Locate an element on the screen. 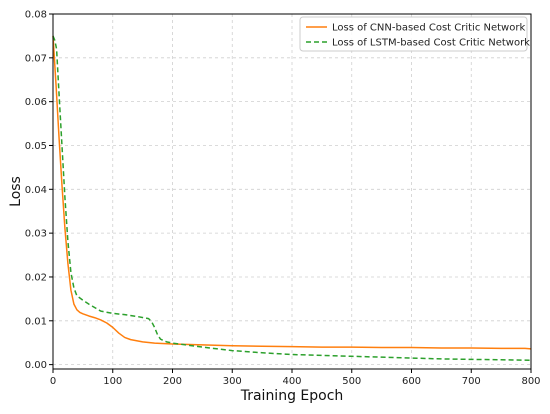  y-axis-label: Loss is located at coordinates (16, 191).